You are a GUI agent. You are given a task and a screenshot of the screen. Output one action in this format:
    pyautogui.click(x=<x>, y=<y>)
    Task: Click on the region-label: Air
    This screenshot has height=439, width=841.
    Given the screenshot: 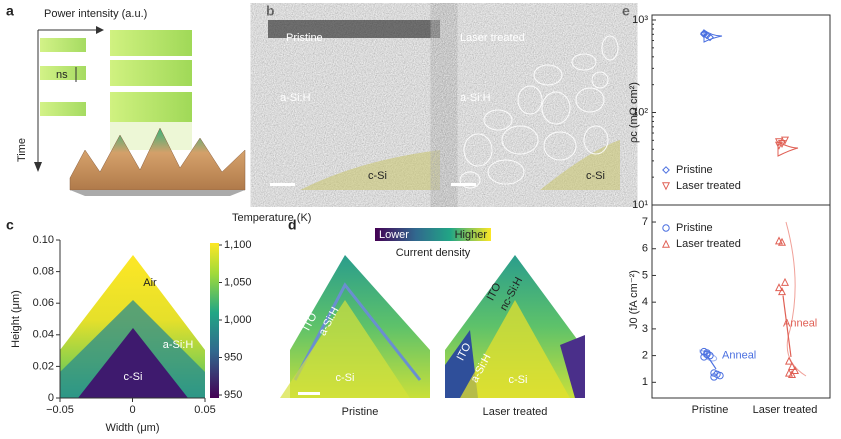 What is the action you would take?
    pyautogui.click(x=150, y=283)
    